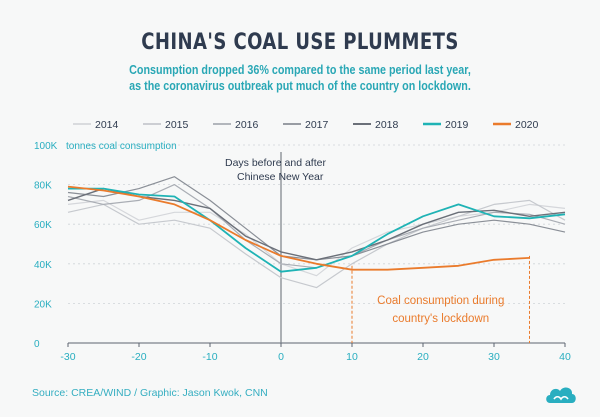 The width and height of the screenshot is (600, 417). What do you see at coordinates (138, 357) in the screenshot?
I see `x-tick-label: -20` at bounding box center [138, 357].